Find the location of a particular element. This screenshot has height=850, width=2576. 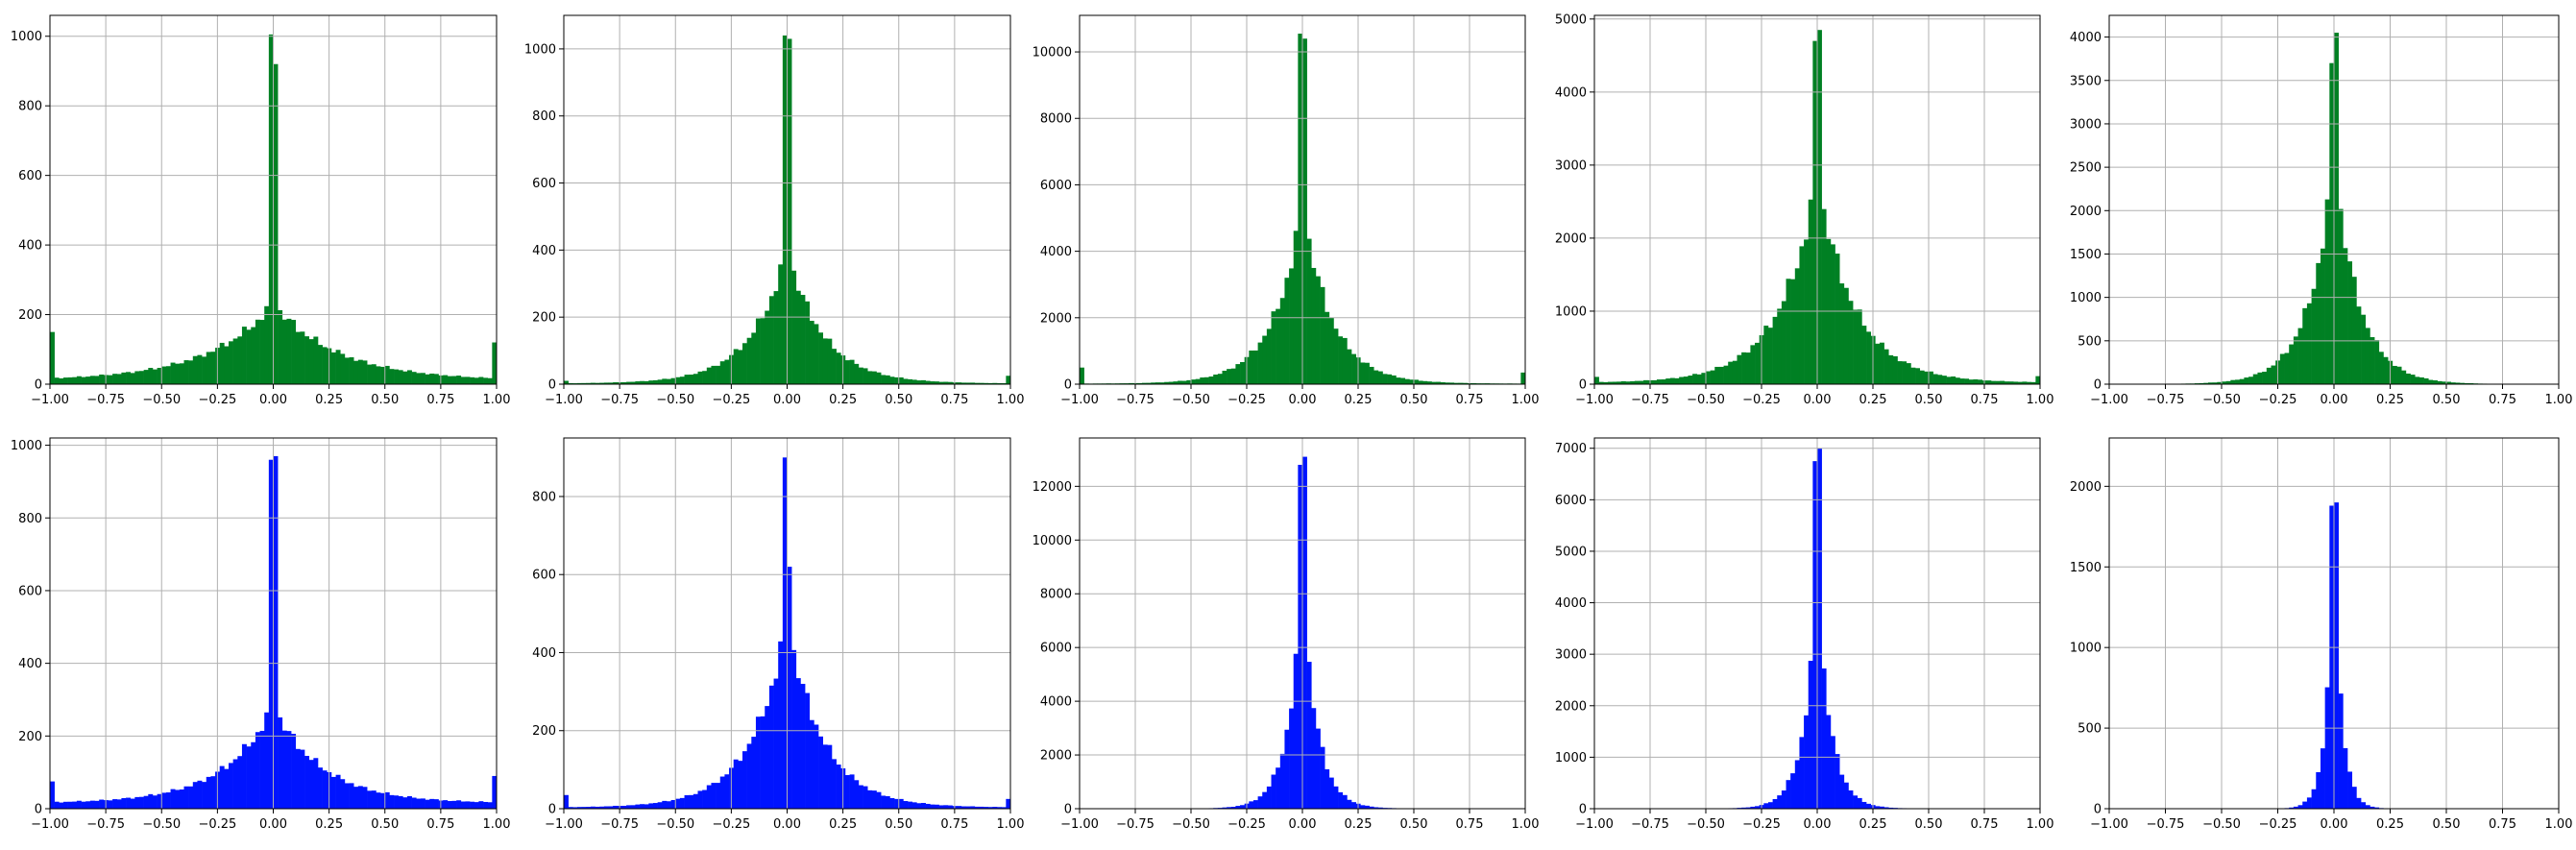

x-tick-label: −1.00 is located at coordinates (564, 825).